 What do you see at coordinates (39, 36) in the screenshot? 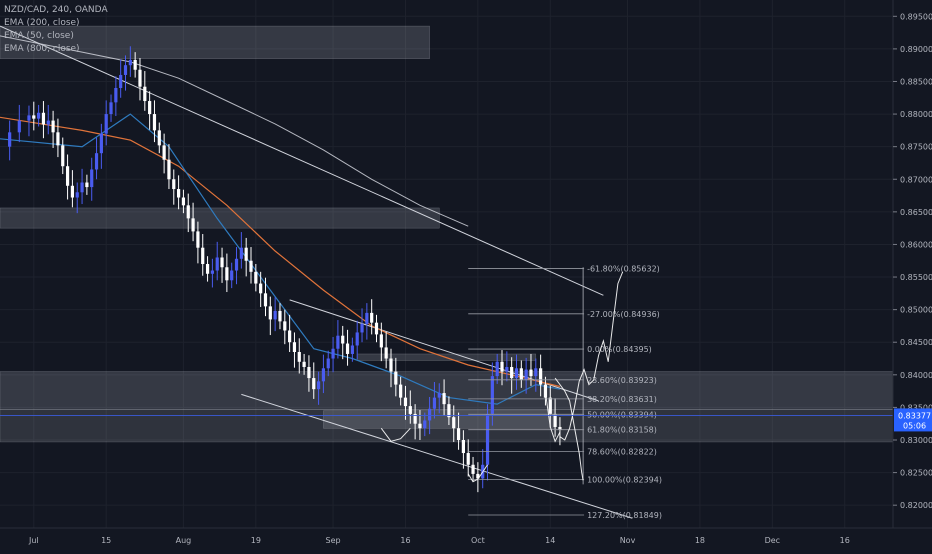
I see `indicator-ema50: EMA (50, close)` at bounding box center [39, 36].